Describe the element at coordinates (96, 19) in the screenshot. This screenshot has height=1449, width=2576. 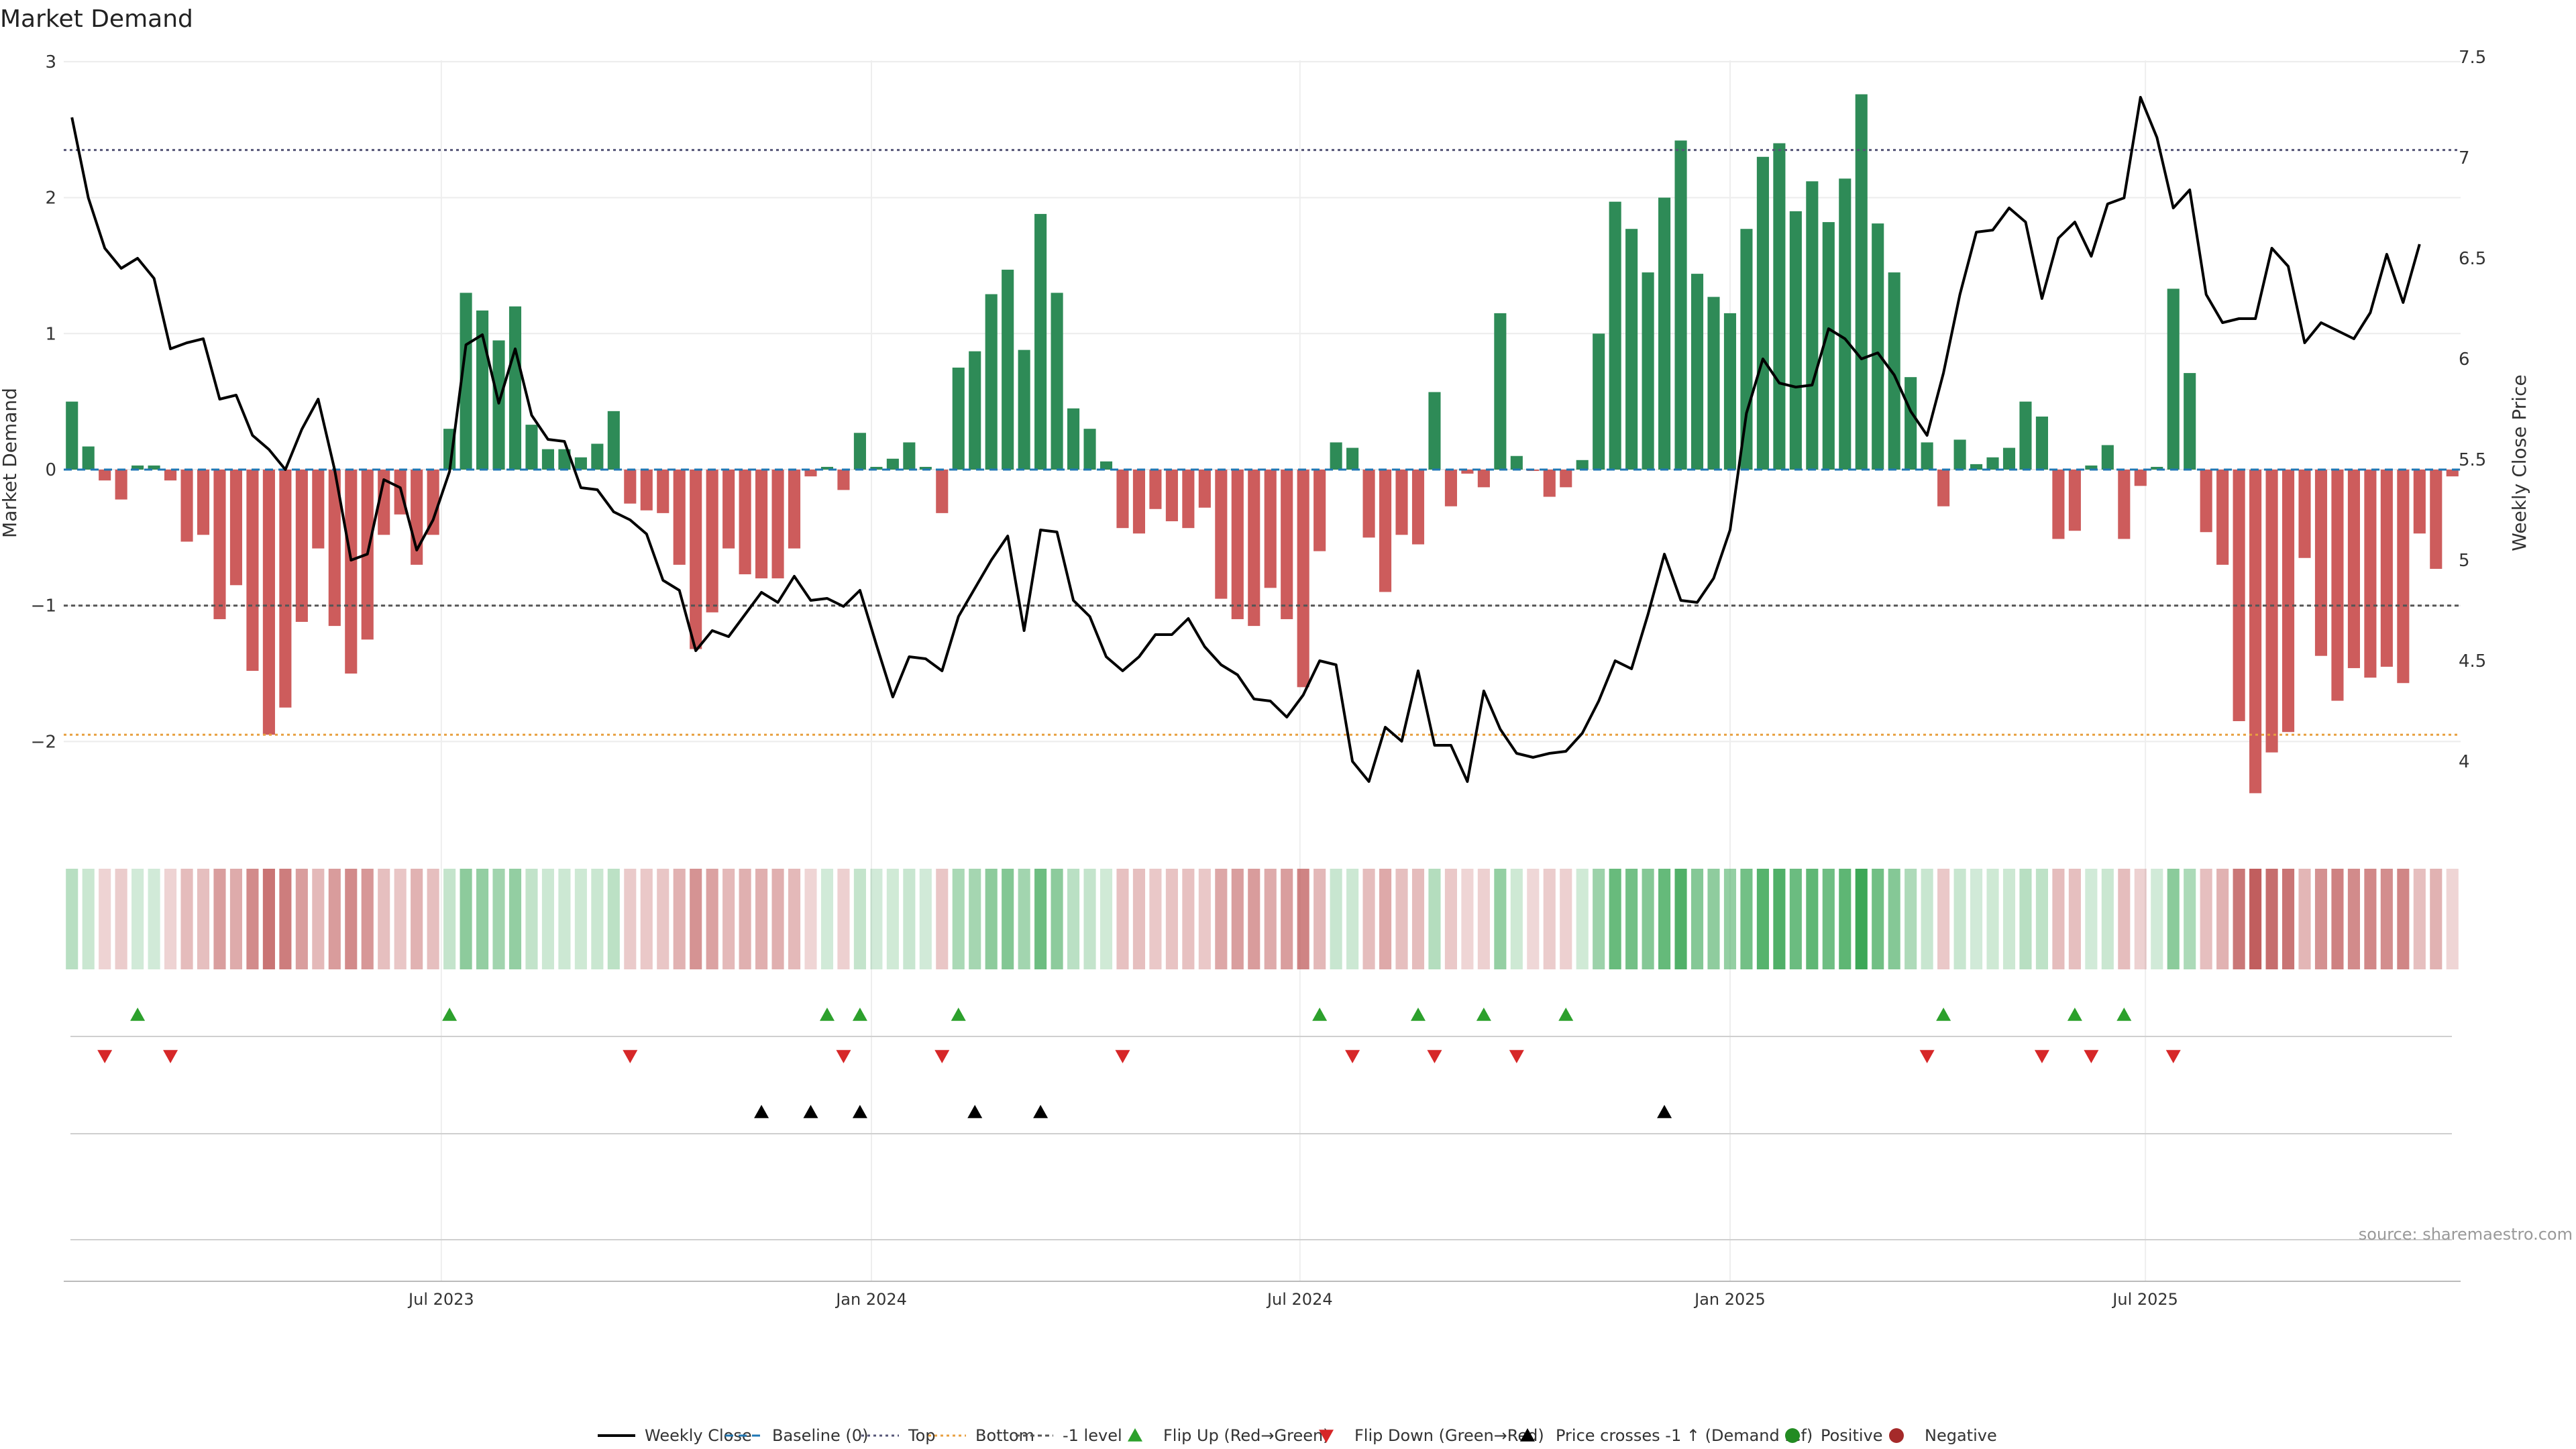
I see `chart-title: Market Demand` at that location.